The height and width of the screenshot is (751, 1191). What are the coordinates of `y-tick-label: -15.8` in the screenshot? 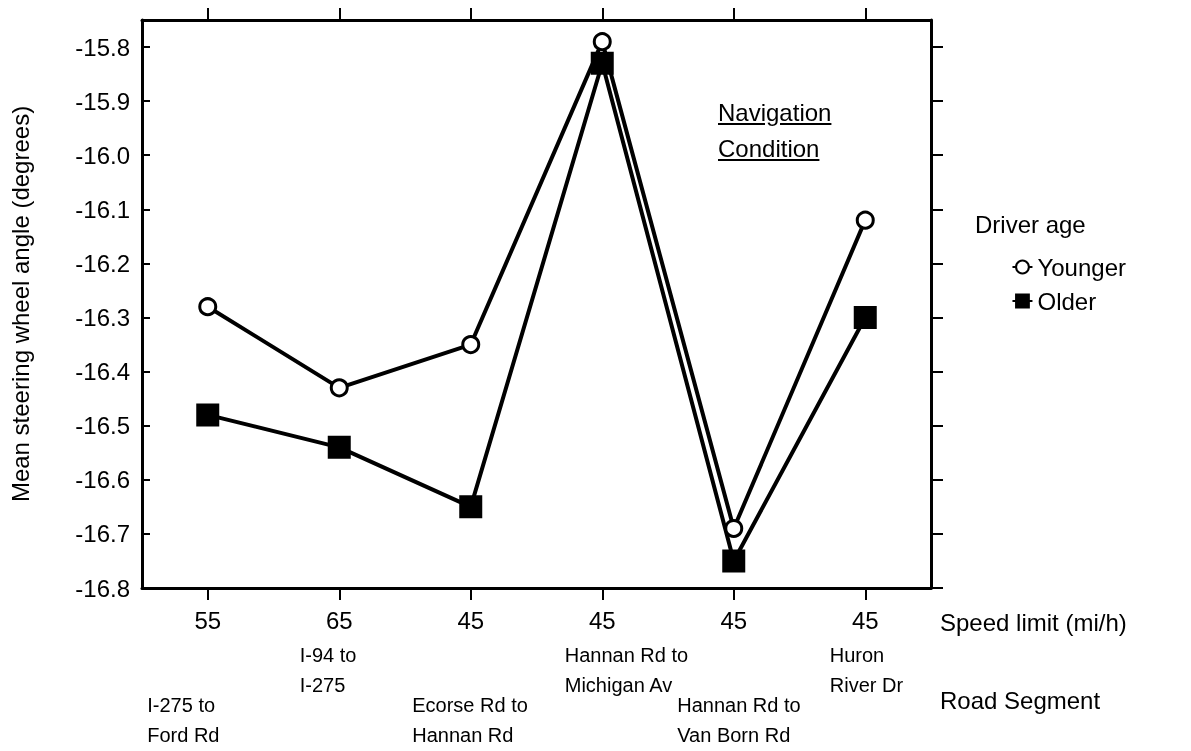 It's located at (102, 47).